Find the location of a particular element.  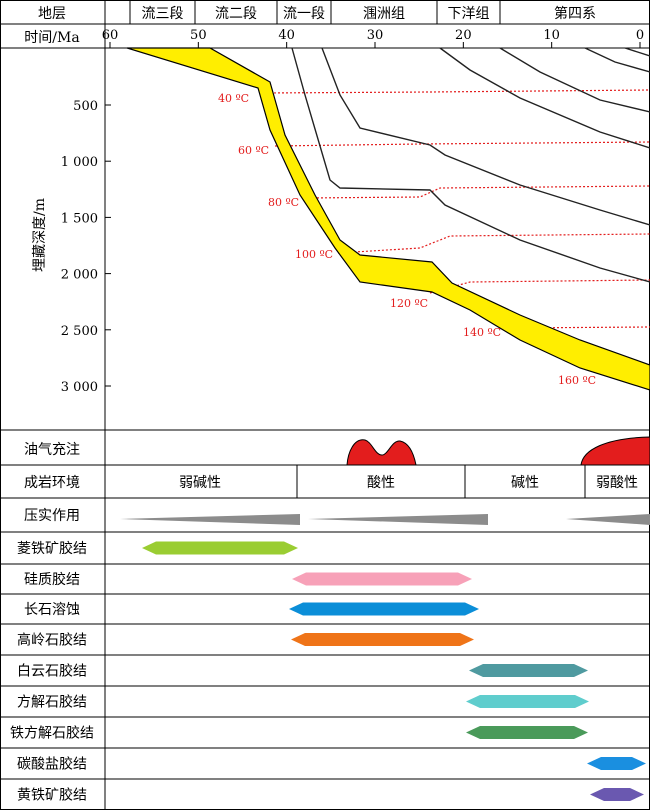

time-tick-4: 20 is located at coordinates (463, 35).